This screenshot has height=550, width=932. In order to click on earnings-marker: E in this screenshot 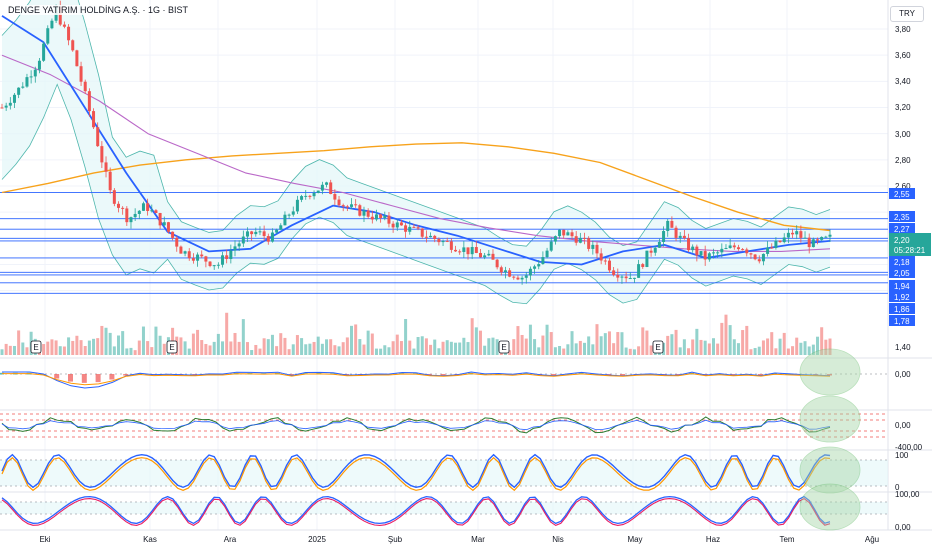, I will do `click(172, 347)`.